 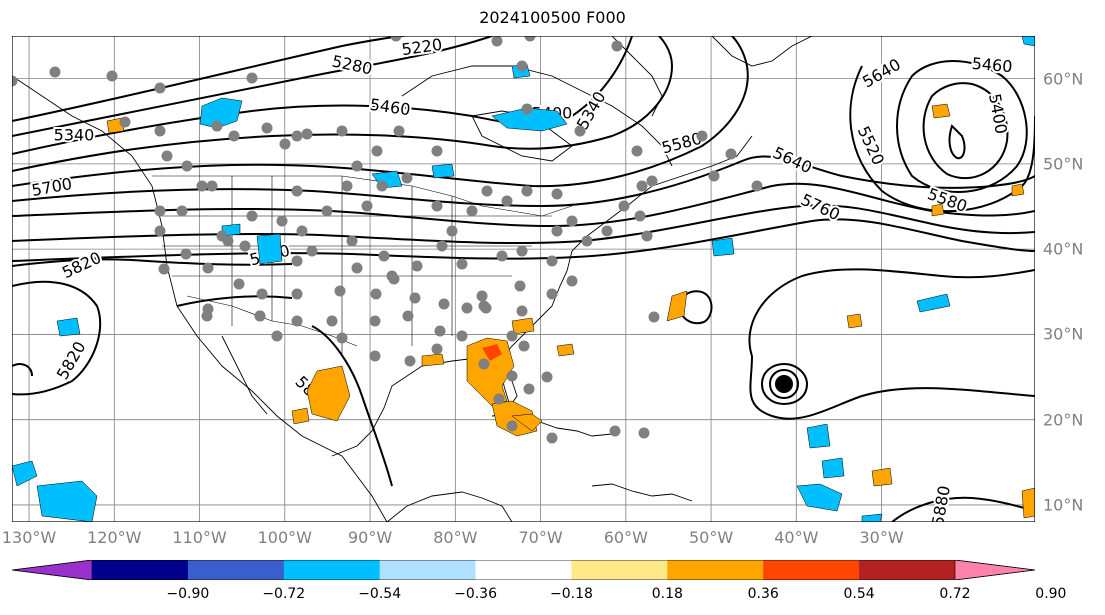 What do you see at coordinates (992, 65) in the screenshot?
I see `contour-label: 5460` at bounding box center [992, 65].